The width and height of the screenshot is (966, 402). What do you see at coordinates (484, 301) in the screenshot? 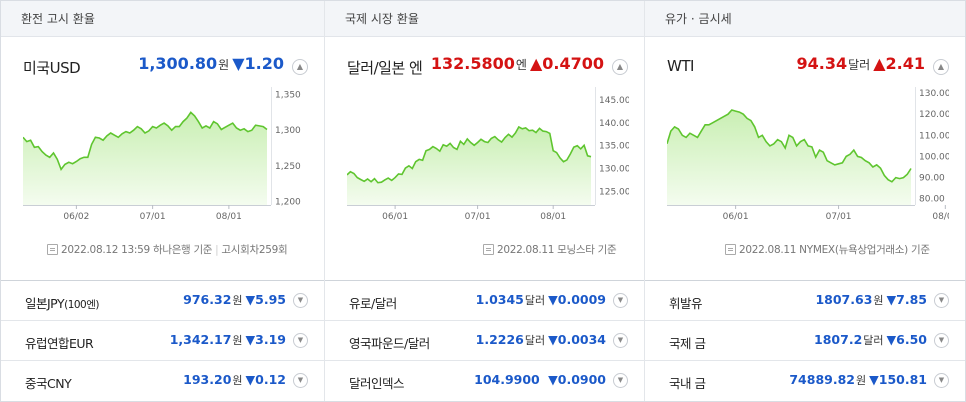
I see `list-item: 유로/달러 1.0345달러 ▼0.0009 ▼` at bounding box center [484, 301].